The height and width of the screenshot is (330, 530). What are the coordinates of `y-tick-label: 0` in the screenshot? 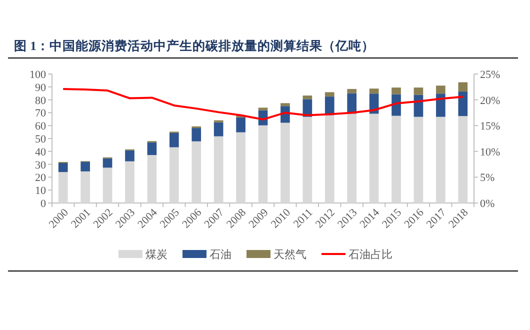 It's located at (43, 204).